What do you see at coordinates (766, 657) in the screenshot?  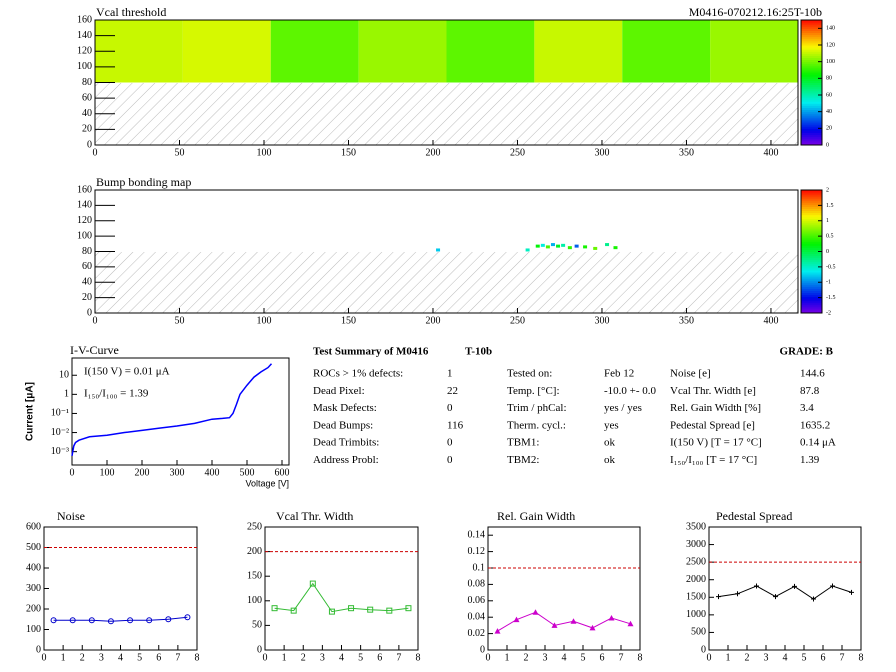 I see `x-tick-label: 3` at bounding box center [766, 657].